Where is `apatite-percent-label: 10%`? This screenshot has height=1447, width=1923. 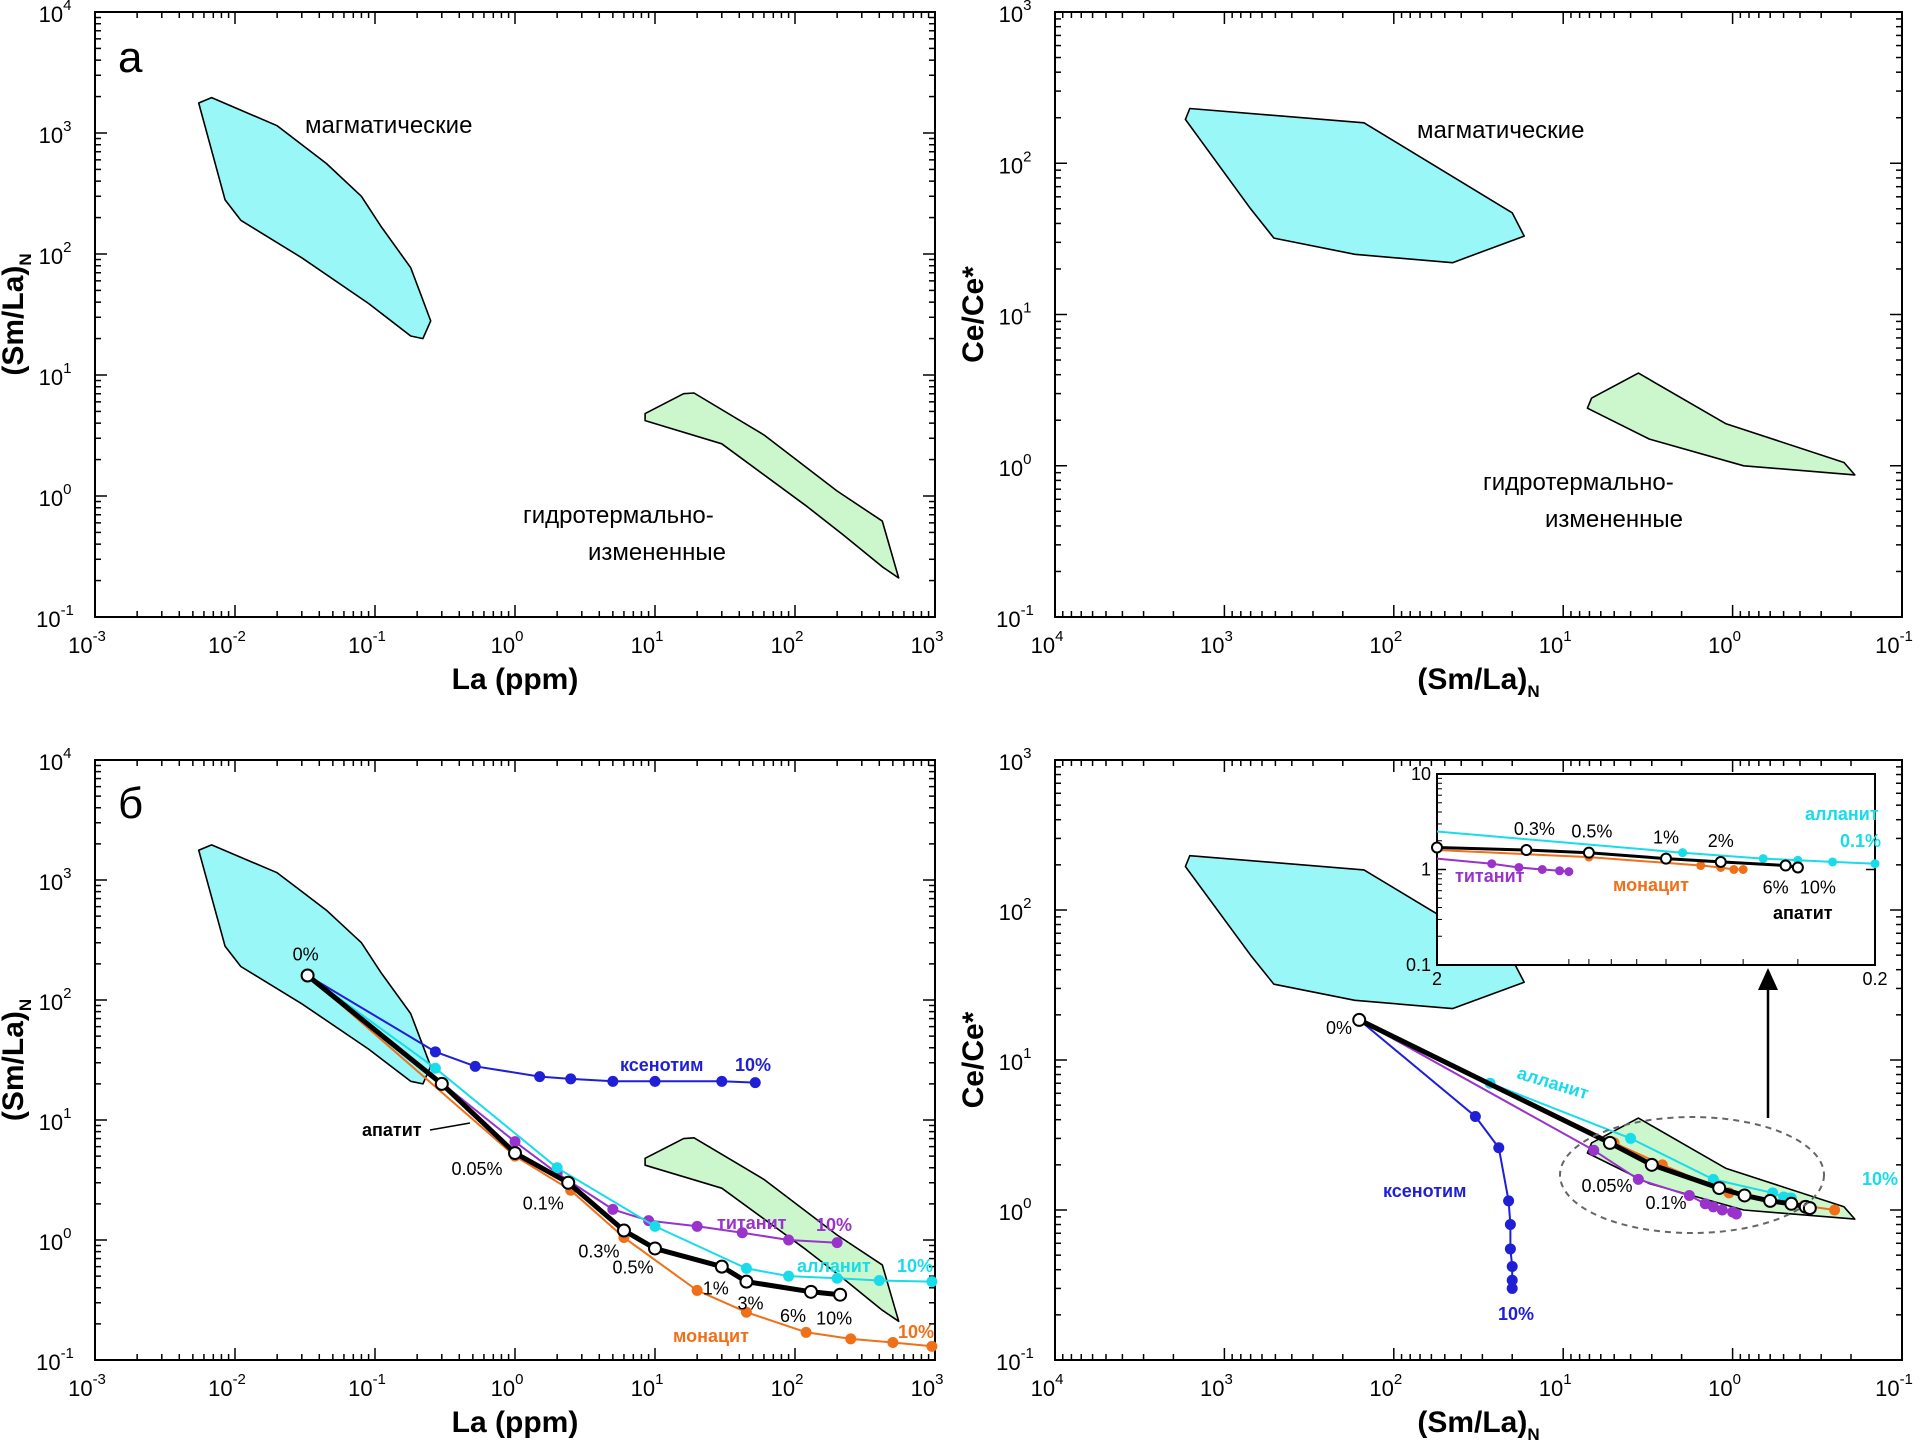 apatite-percent-label: 10% is located at coordinates (834, 1319).